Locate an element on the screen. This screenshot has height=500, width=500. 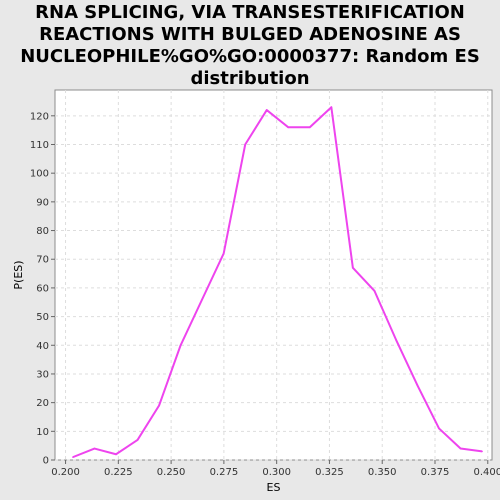
x-tick-label: 0.400 is located at coordinates (486, 472).